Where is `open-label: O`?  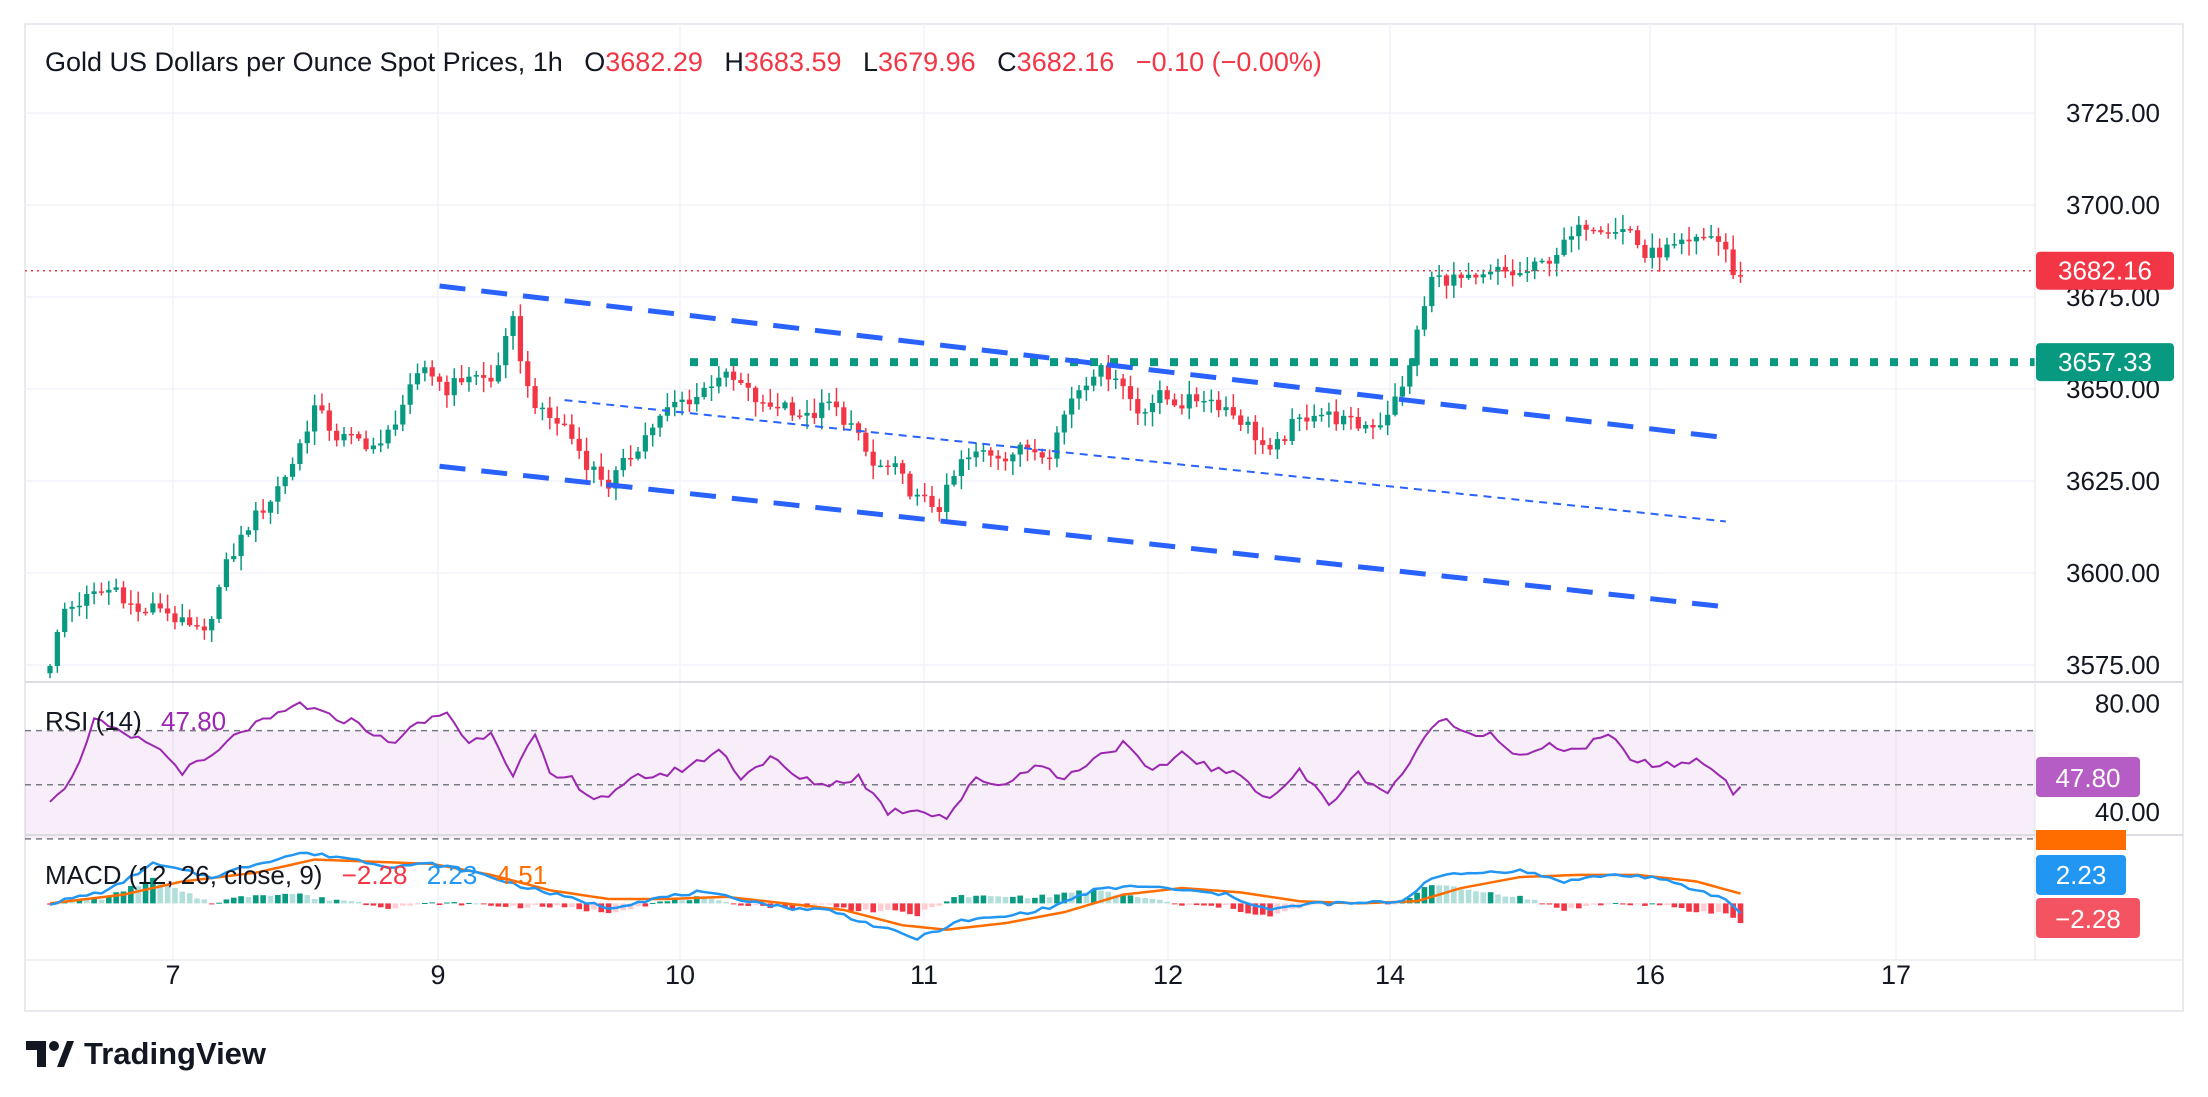
open-label: O is located at coordinates (594, 62).